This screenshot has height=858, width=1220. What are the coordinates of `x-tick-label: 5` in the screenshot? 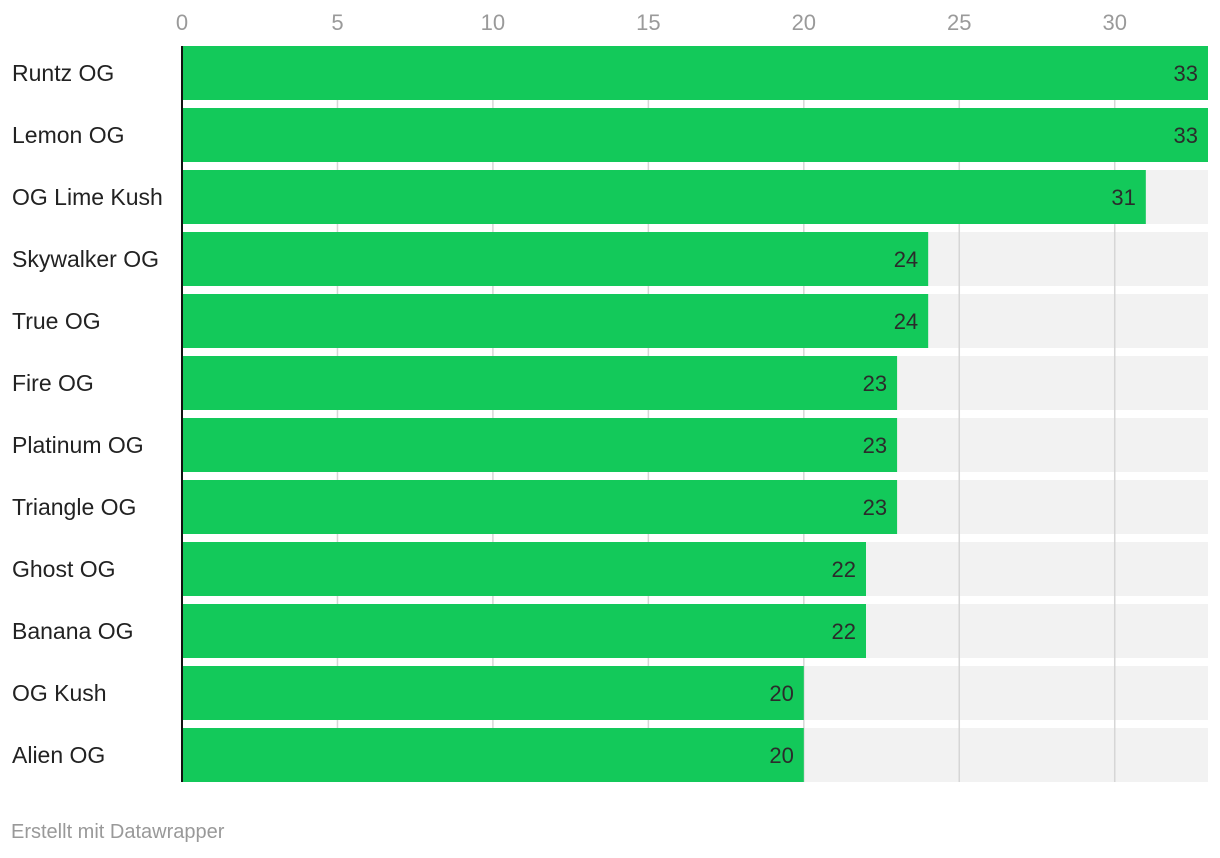 It's located at (337, 22).